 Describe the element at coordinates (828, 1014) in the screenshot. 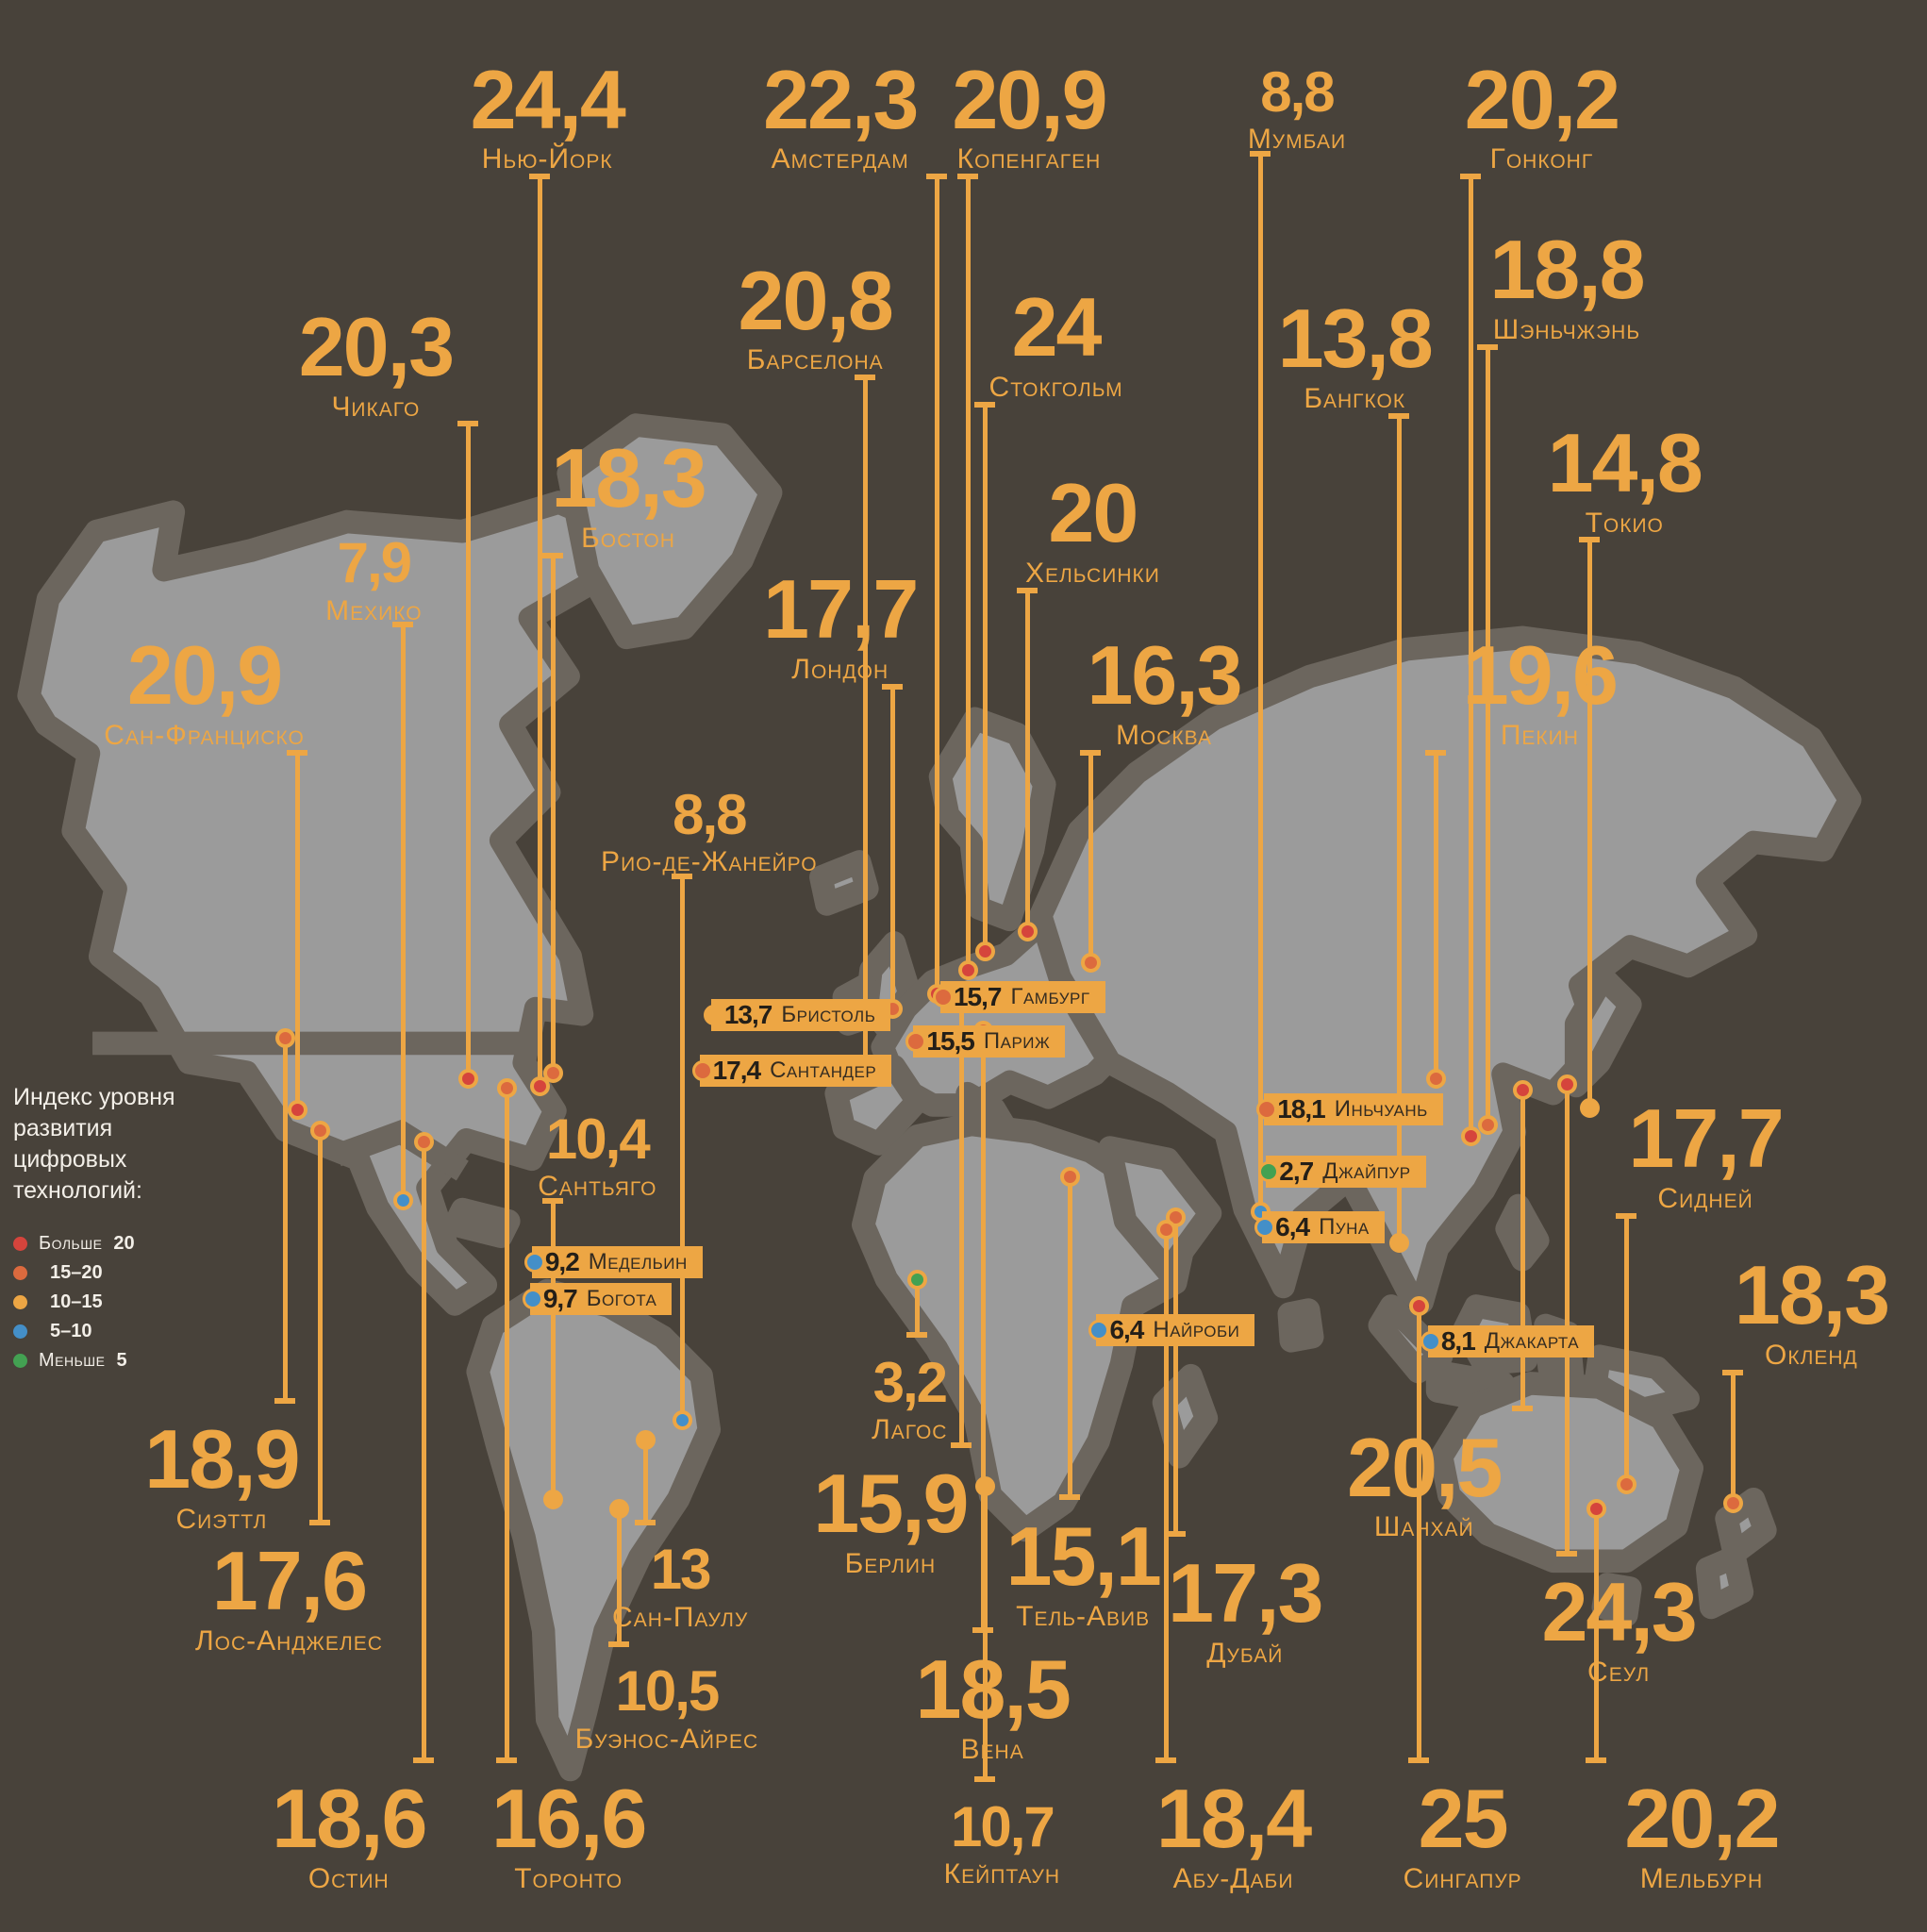

I see `city-name: Бристоль` at that location.